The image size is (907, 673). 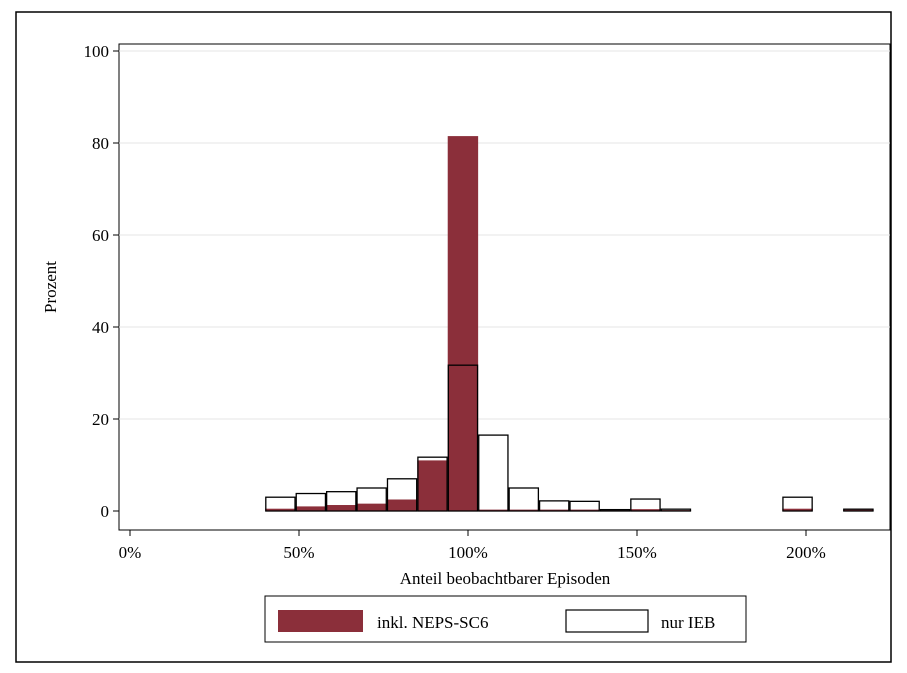 What do you see at coordinates (505, 578) in the screenshot?
I see `x-axis-label: Anteil beobachtbarer Episoden` at bounding box center [505, 578].